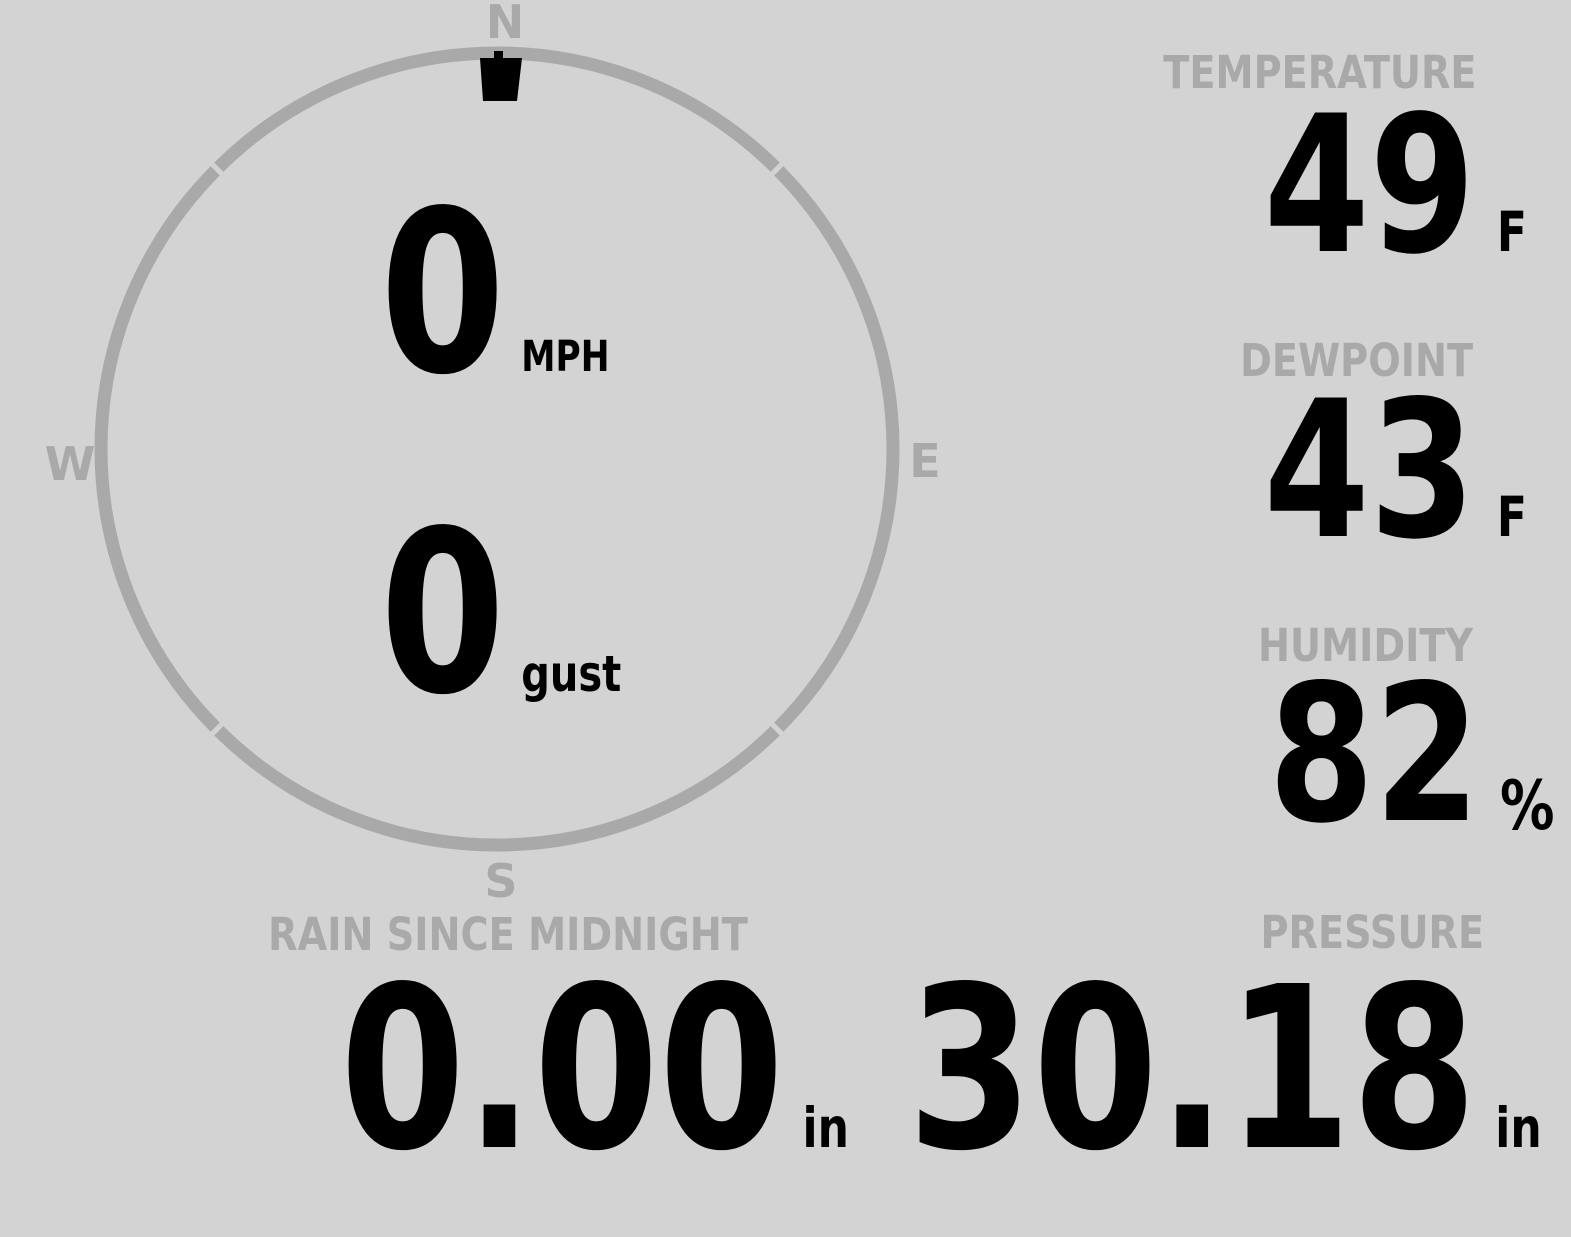 The width and height of the screenshot is (1571, 1237). Describe the element at coordinates (1369, 185) in the screenshot. I see `temperature-value: 49` at that location.